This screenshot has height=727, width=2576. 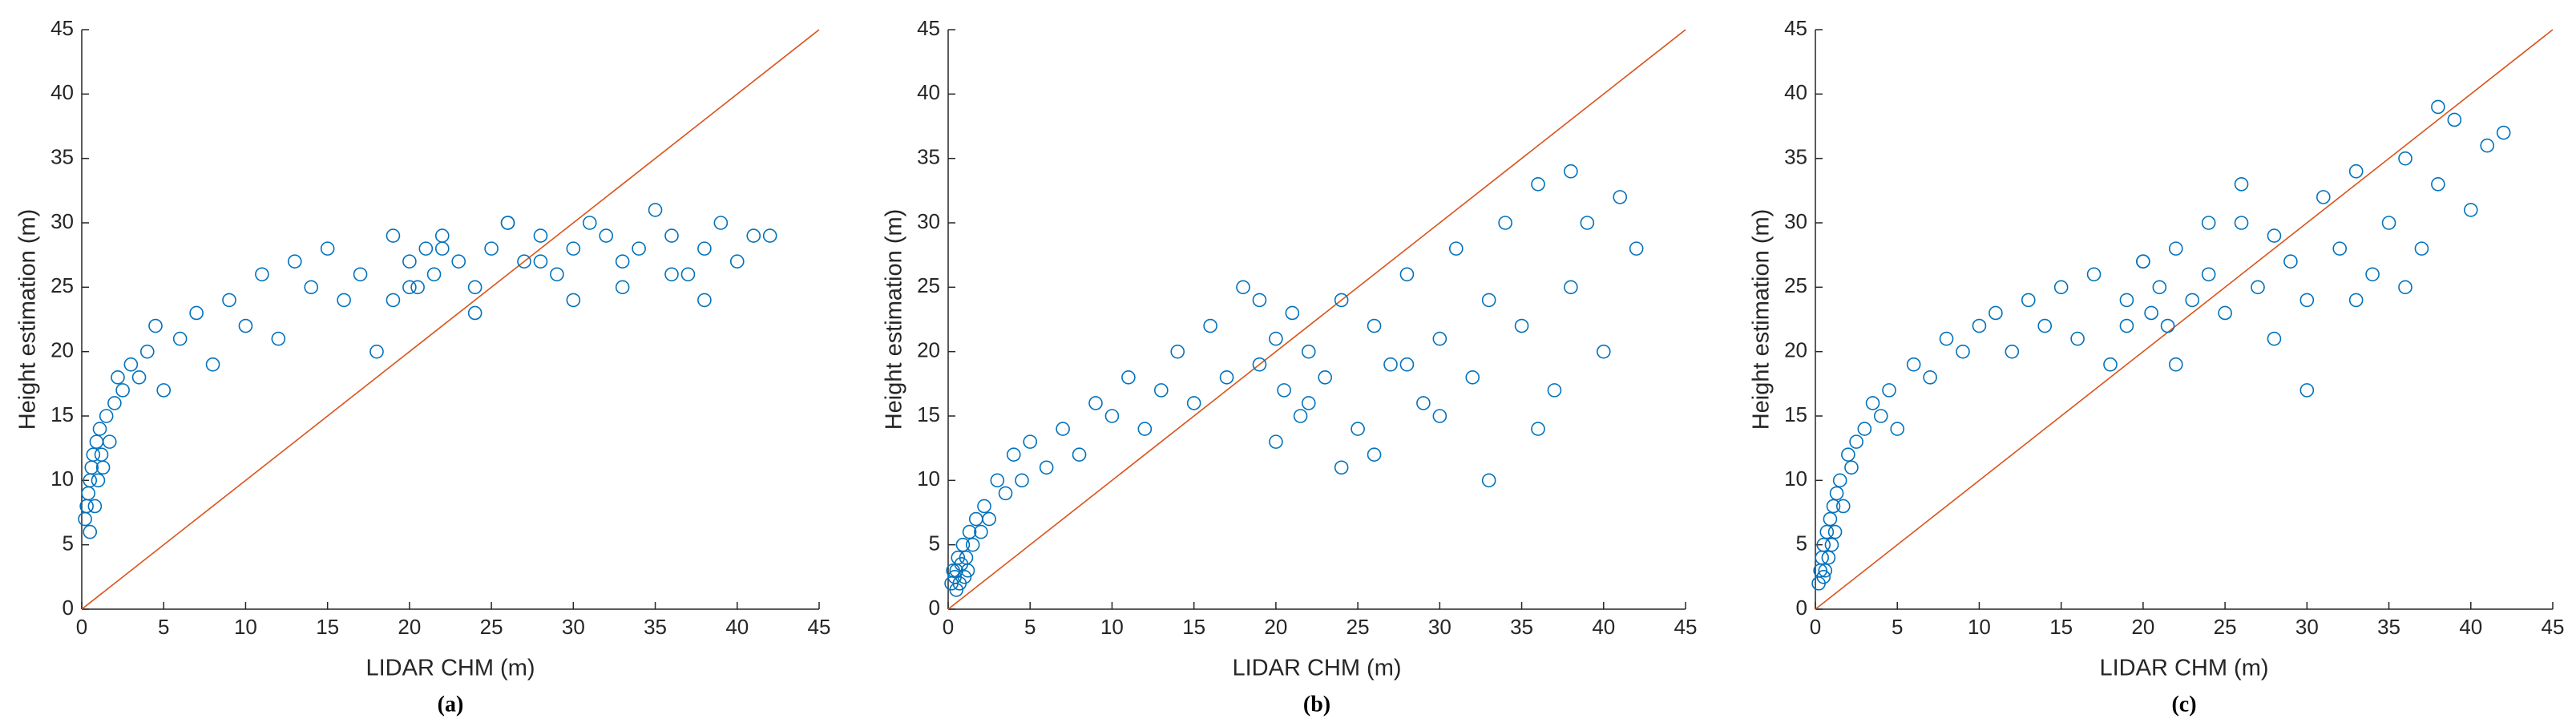 What do you see at coordinates (1796, 479) in the screenshot?
I see `y-tick-label: 10` at bounding box center [1796, 479].